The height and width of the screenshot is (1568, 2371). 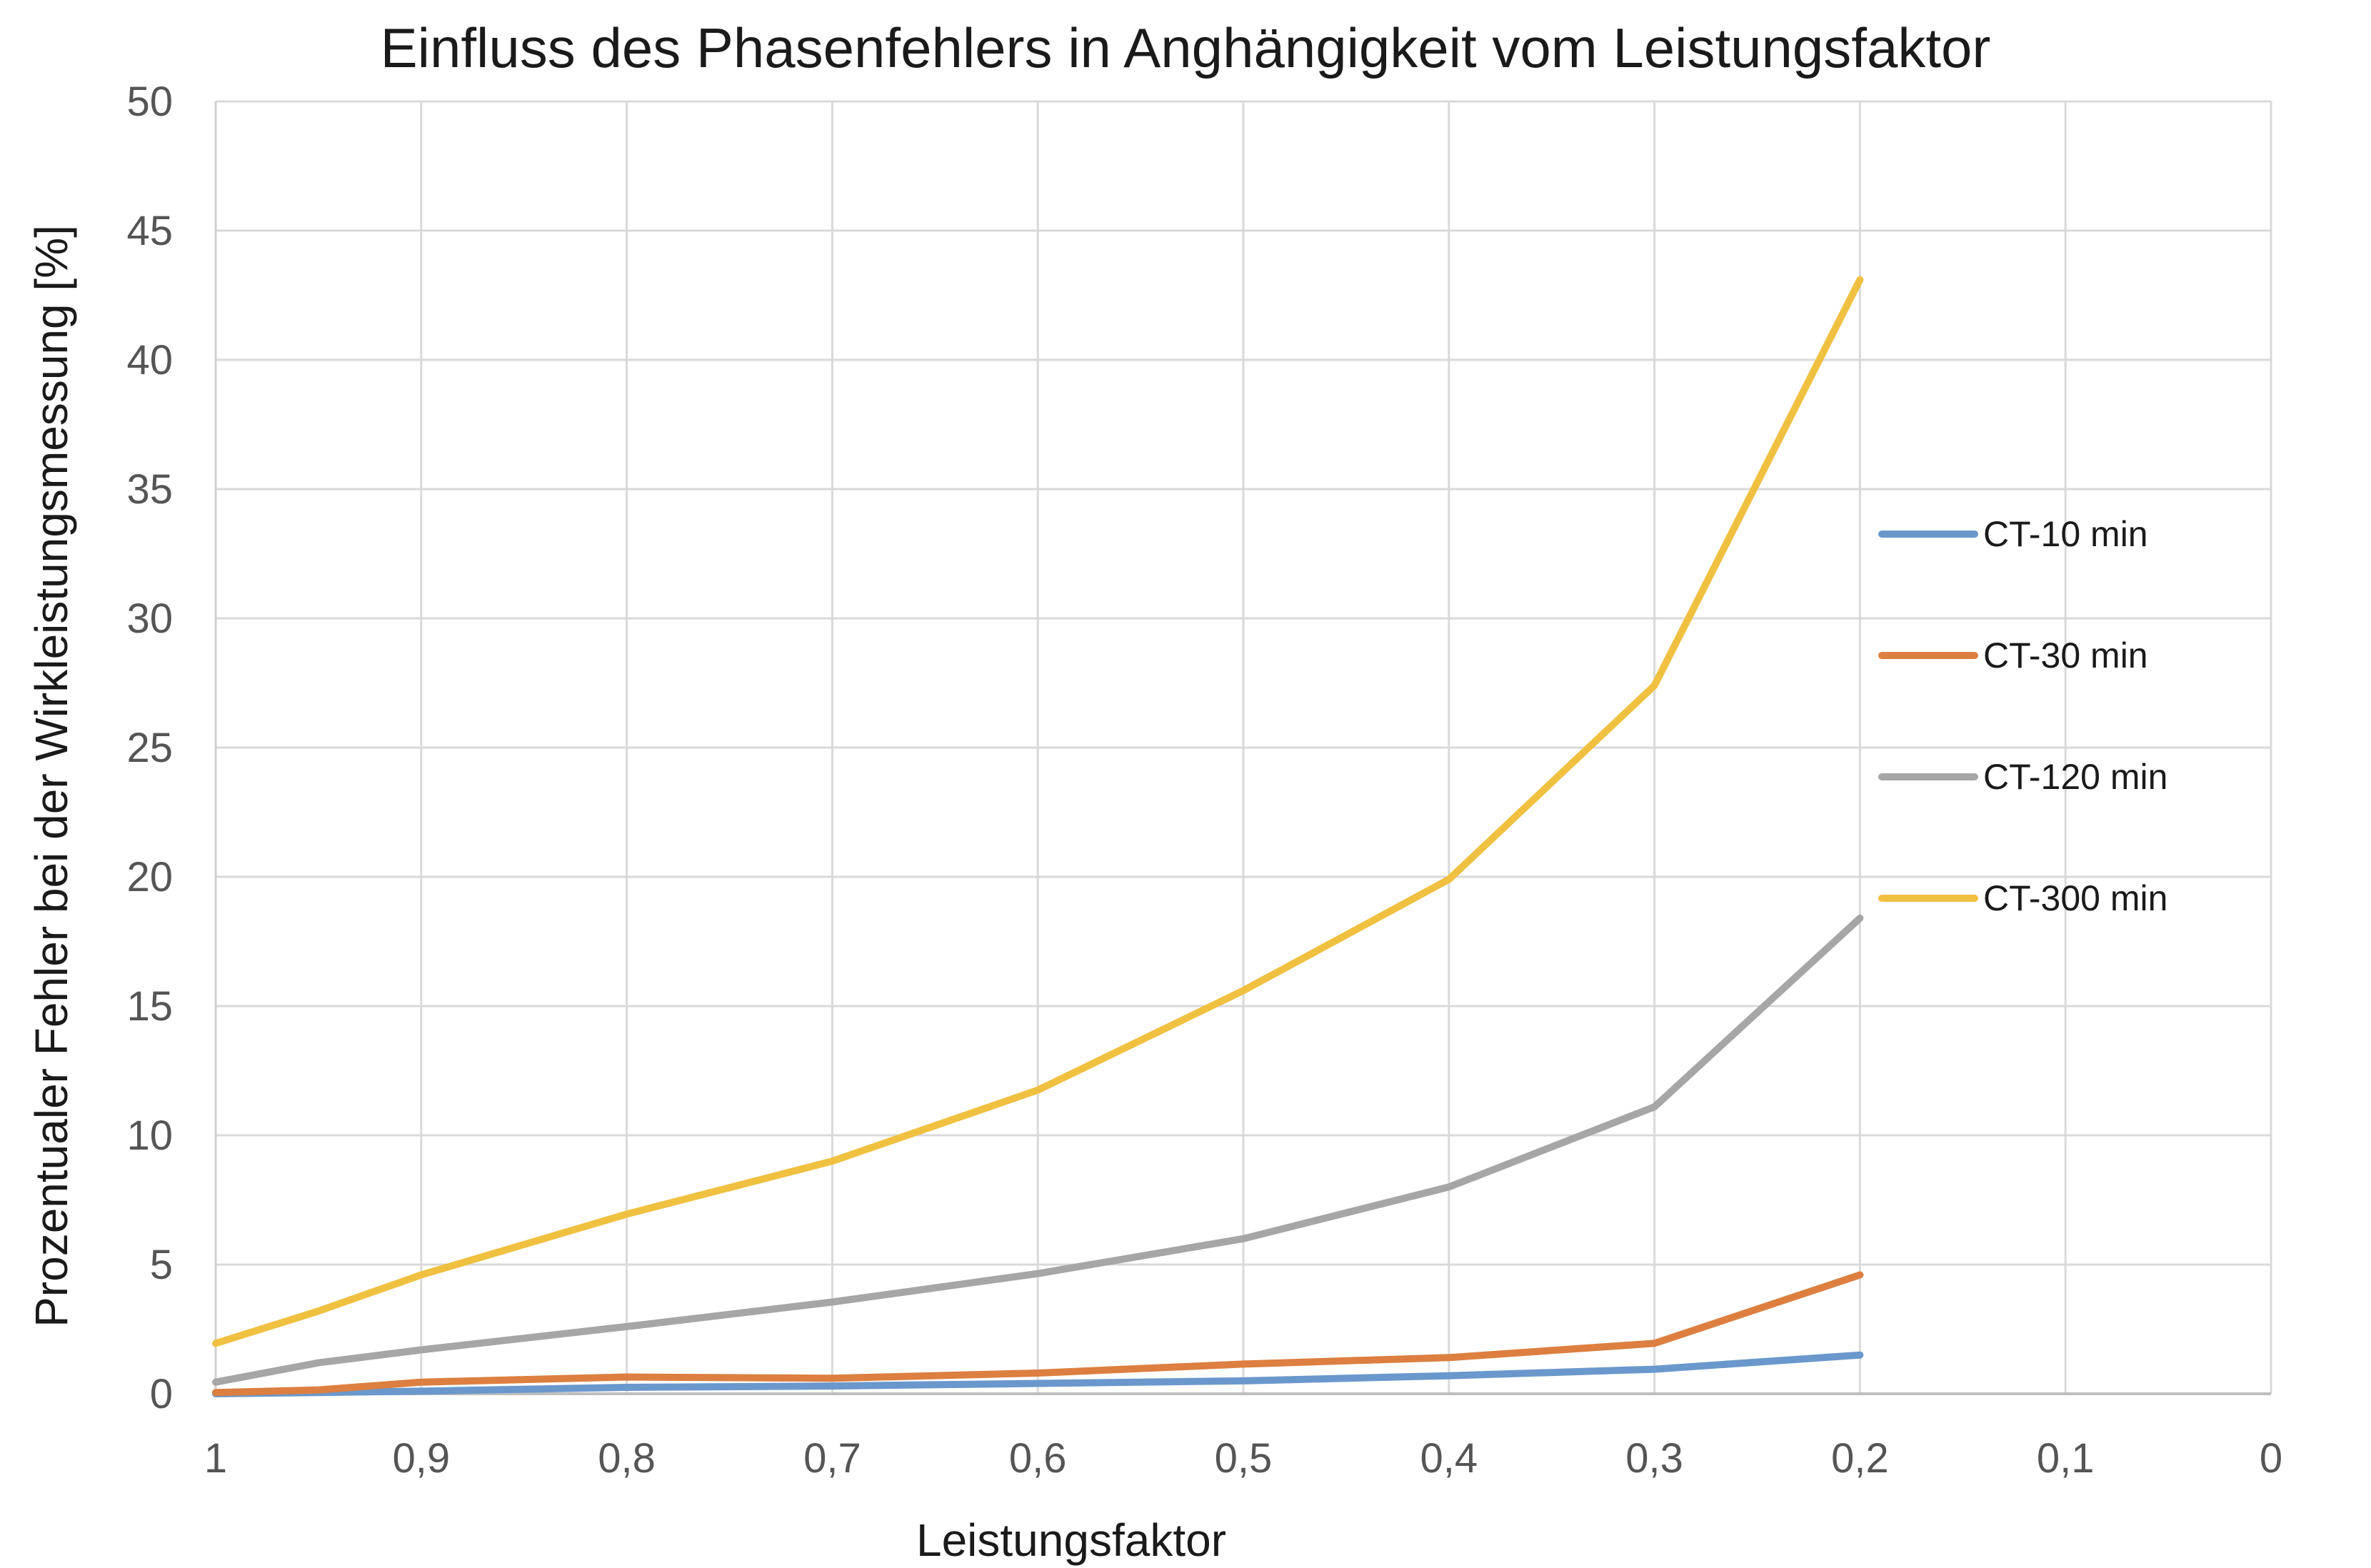 What do you see at coordinates (1654, 1458) in the screenshot?
I see `x-tick-label: 0,3` at bounding box center [1654, 1458].